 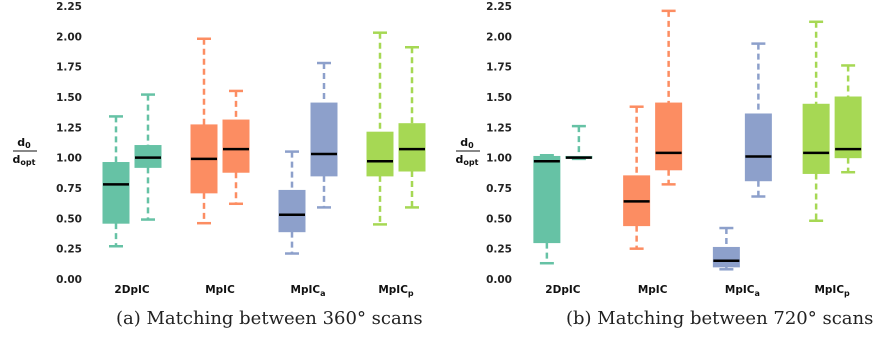 I want to click on caption-360: (a) Matching between 360° scans, so click(x=269, y=318).